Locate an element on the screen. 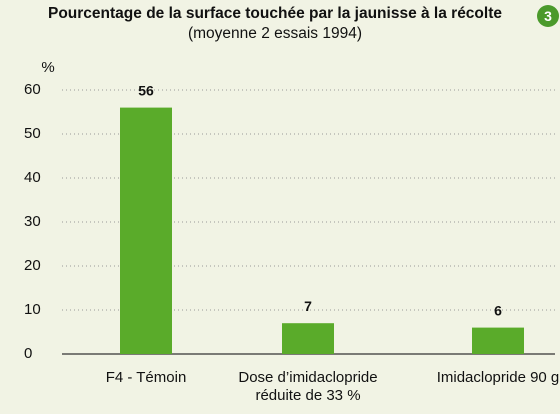  y-tick-label: 40 is located at coordinates (32, 177).